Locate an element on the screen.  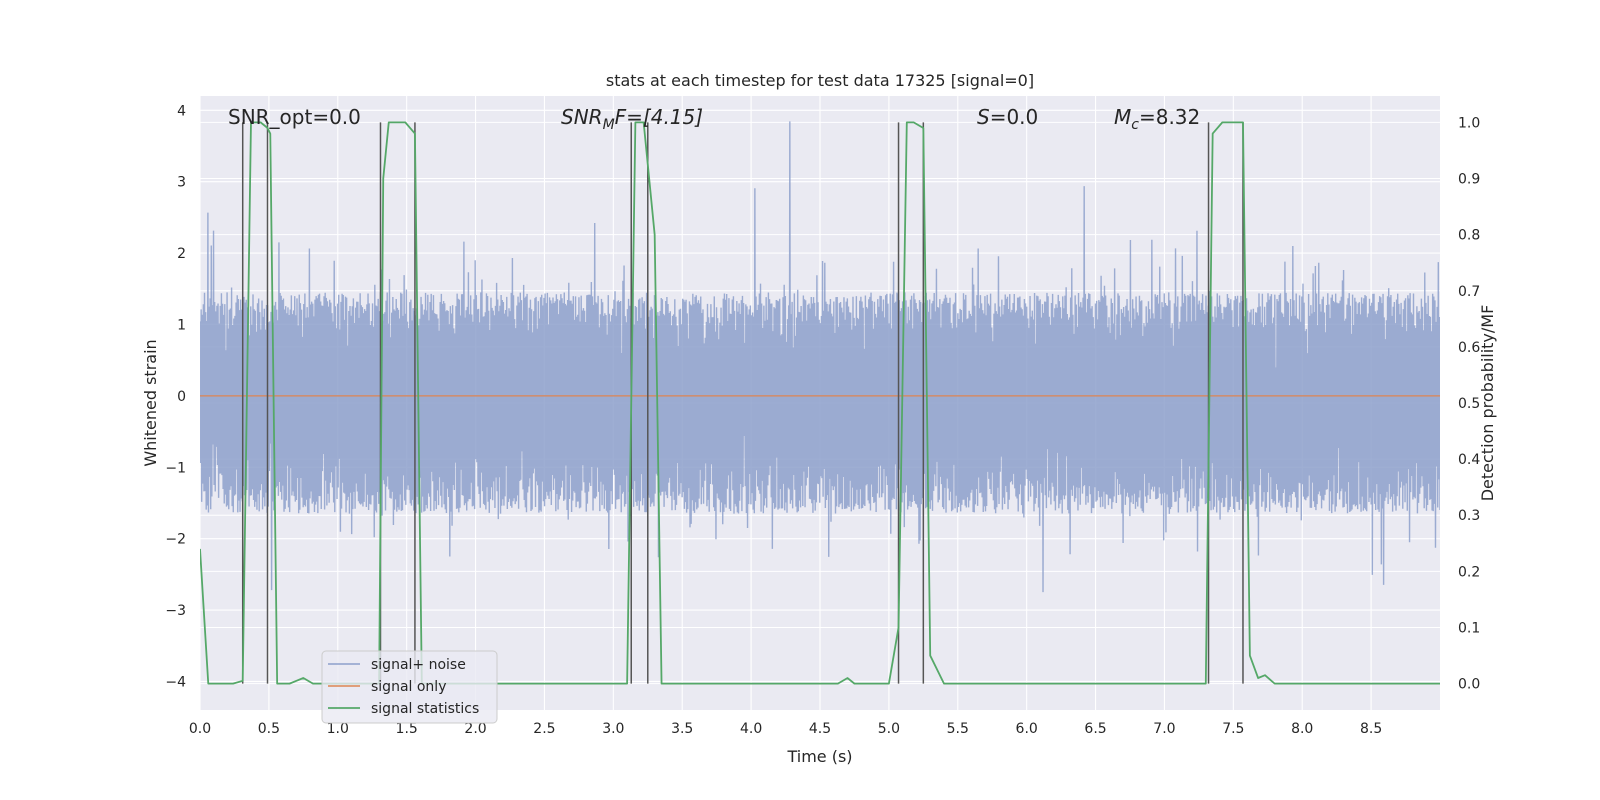
y-left-tick-label: 3 is located at coordinates (181, 183).